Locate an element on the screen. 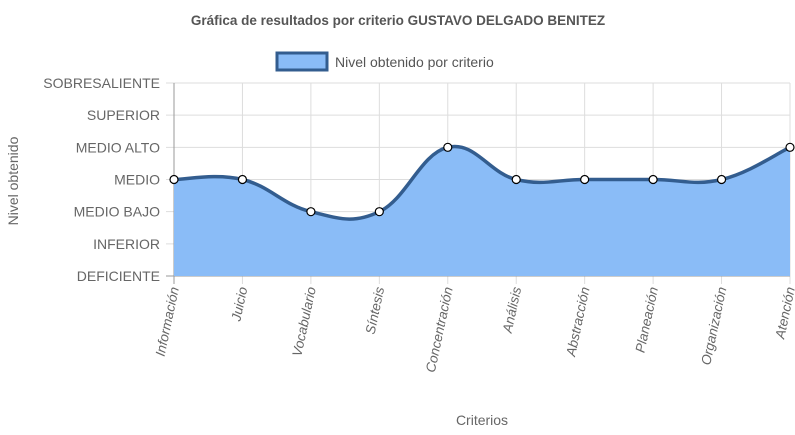 This screenshot has width=795, height=435. x-tick-label: Planeación is located at coordinates (646, 320).